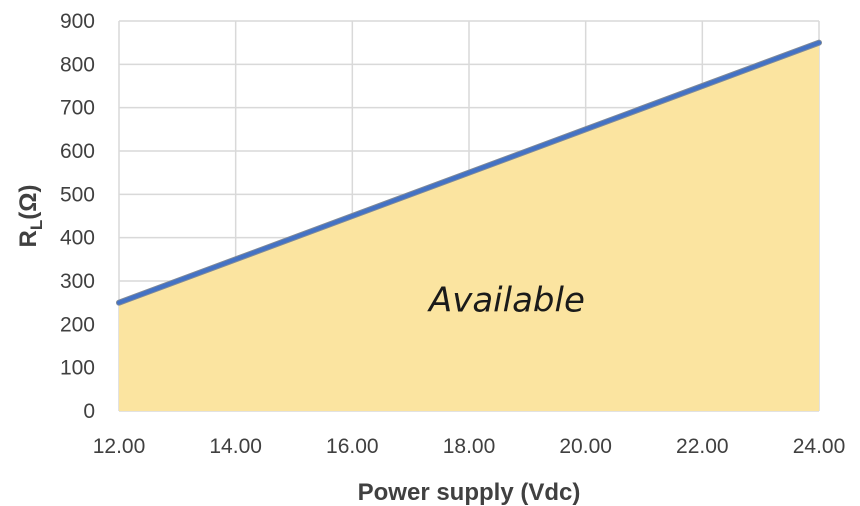 Image resolution: width=860 pixels, height=506 pixels. Describe the element at coordinates (77, 21) in the screenshot. I see `y-tick-label-9: 900` at that location.